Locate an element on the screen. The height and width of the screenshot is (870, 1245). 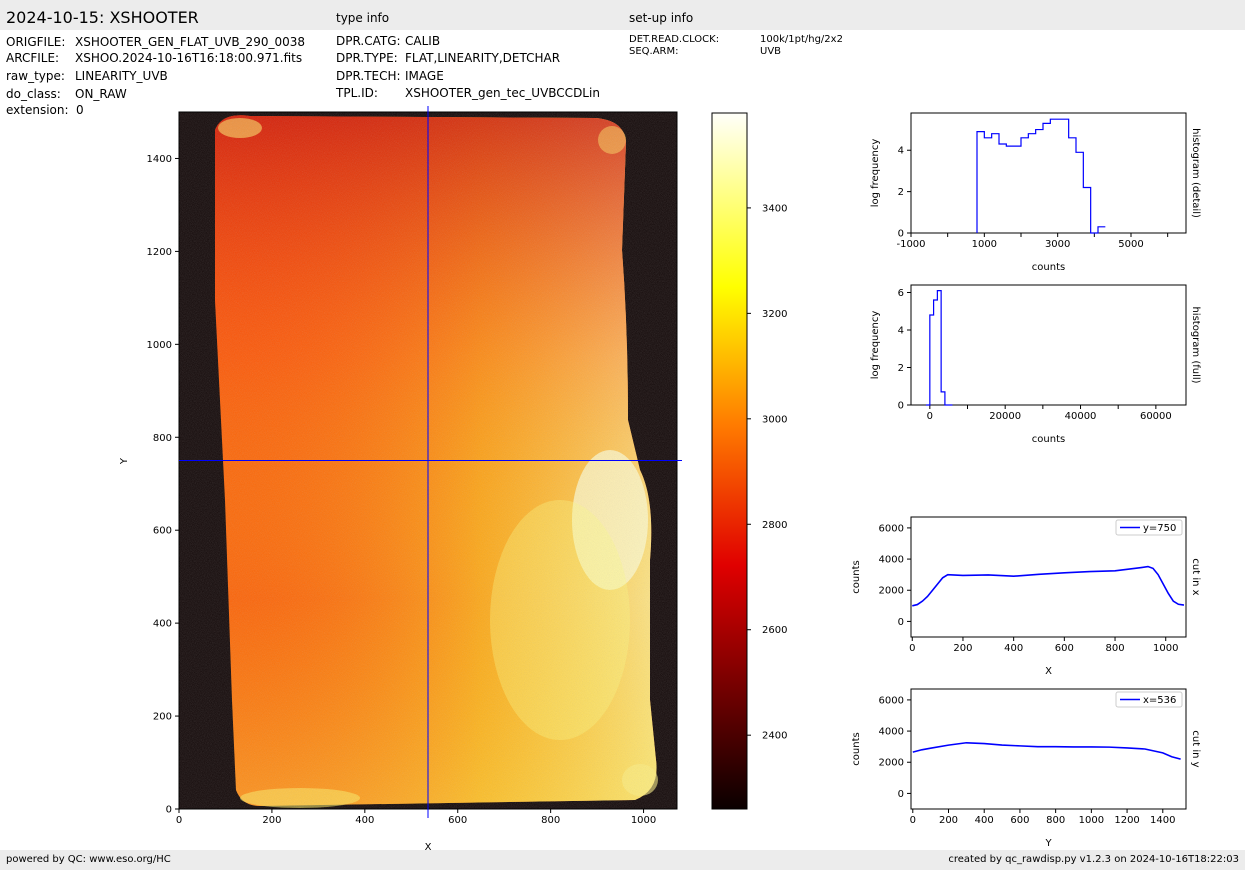
panel-side-title: histogram (detail) is located at coordinates (1195, 173).